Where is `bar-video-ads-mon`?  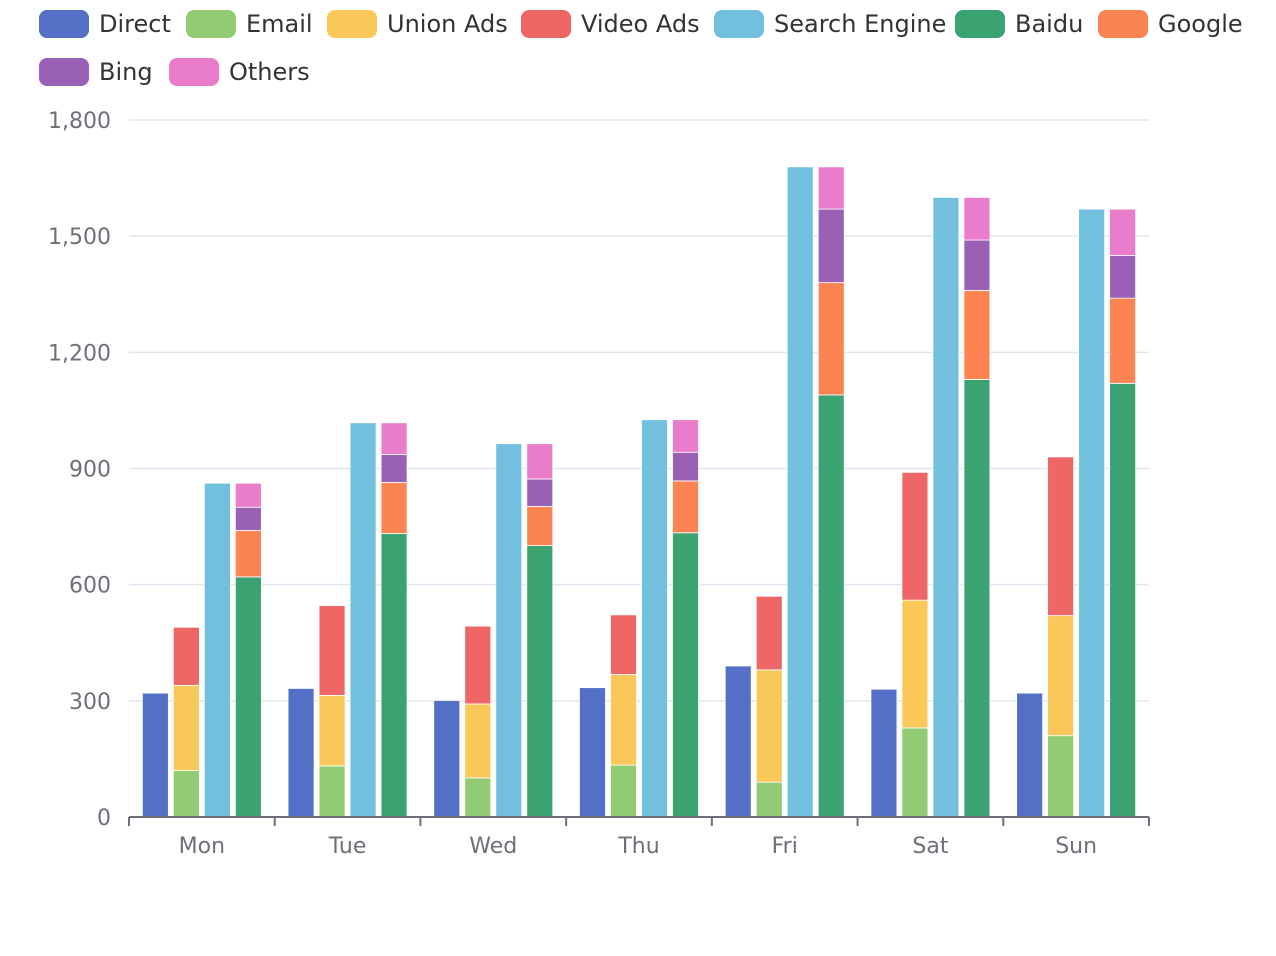 bar-video-ads-mon is located at coordinates (186, 656).